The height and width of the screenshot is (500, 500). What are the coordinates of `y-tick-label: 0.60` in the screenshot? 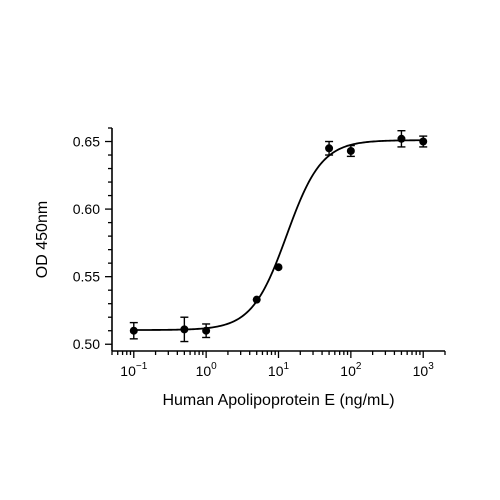 It's located at (86, 209).